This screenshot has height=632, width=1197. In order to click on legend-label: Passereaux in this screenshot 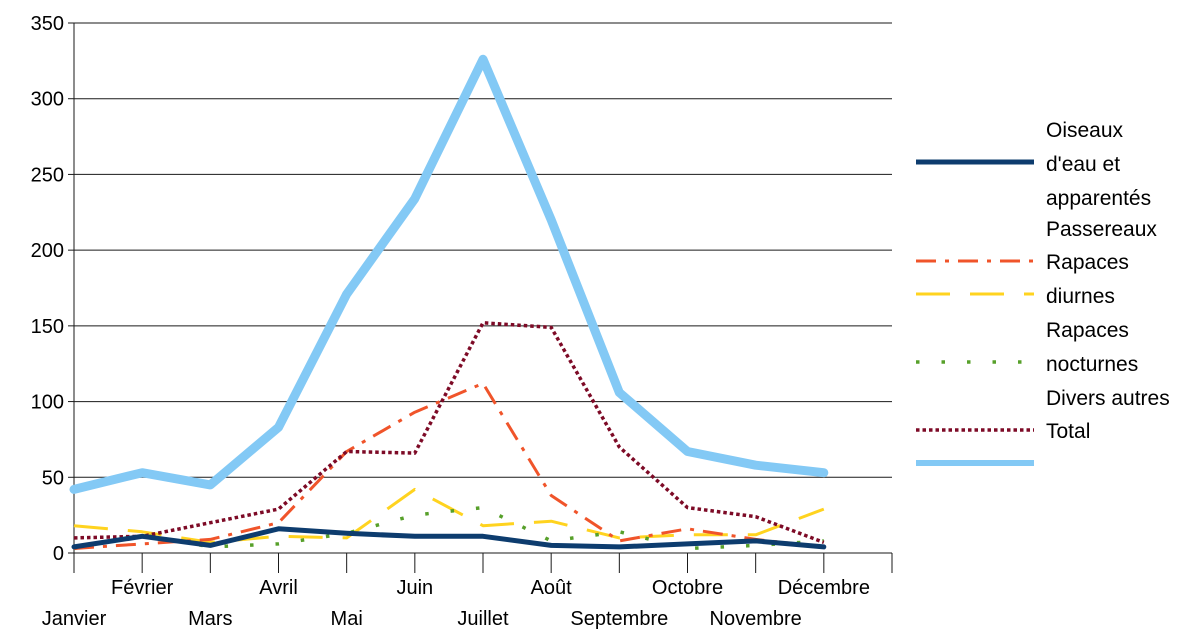, I will do `click(1101, 229)`.